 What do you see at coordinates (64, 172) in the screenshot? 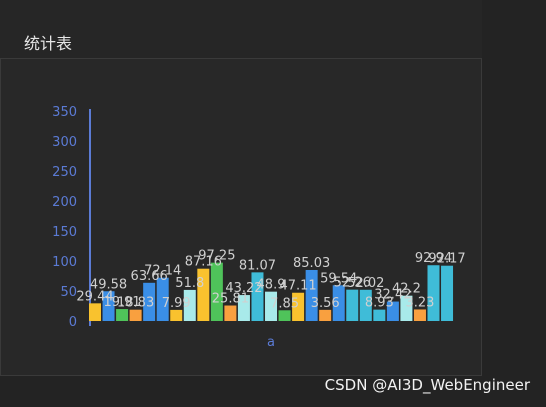
I see `y-tick-label: 250` at bounding box center [64, 172].